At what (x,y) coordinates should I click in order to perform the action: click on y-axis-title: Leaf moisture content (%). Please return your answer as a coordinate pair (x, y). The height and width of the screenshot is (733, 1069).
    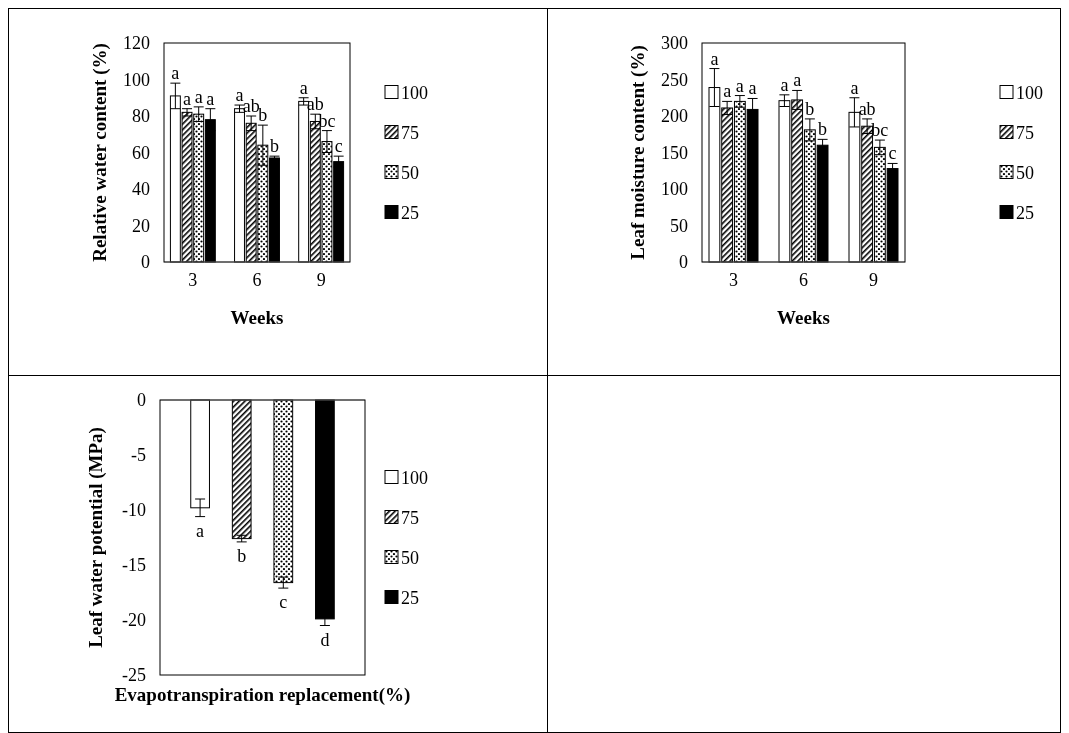
    Looking at the image, I should click on (638, 152).